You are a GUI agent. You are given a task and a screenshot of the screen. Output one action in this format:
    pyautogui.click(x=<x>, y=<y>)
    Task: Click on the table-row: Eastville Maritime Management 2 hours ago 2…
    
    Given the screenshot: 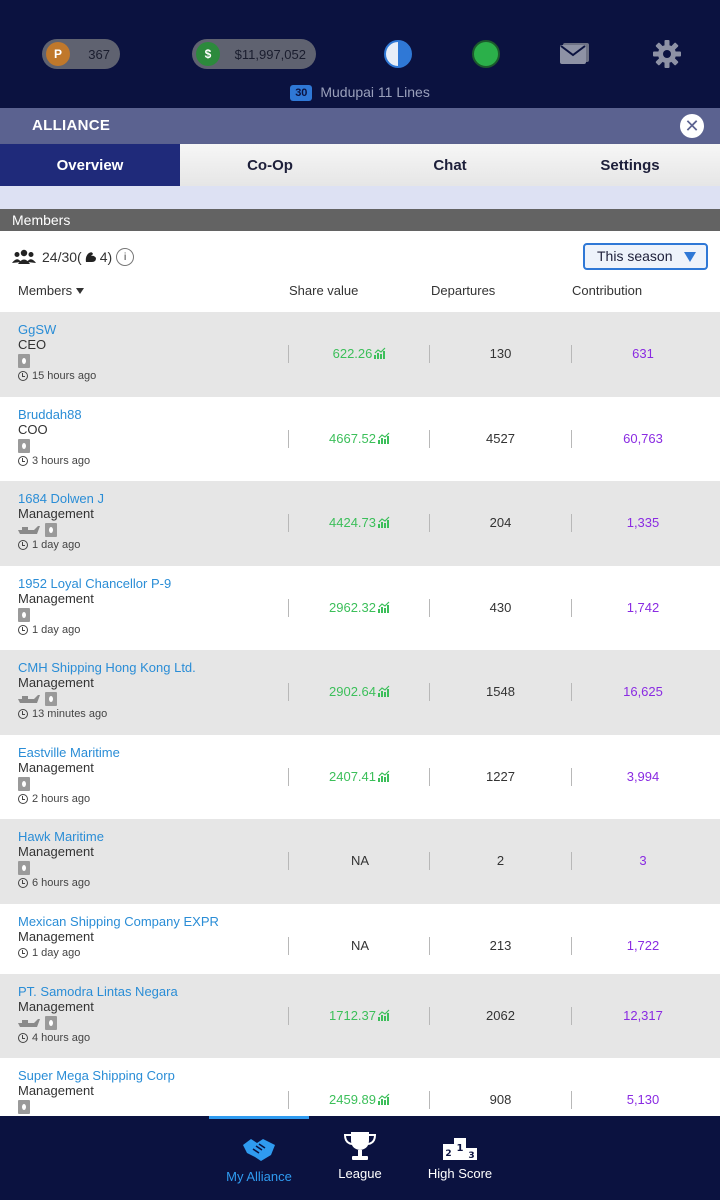 What is the action you would take?
    pyautogui.click(x=360, y=776)
    